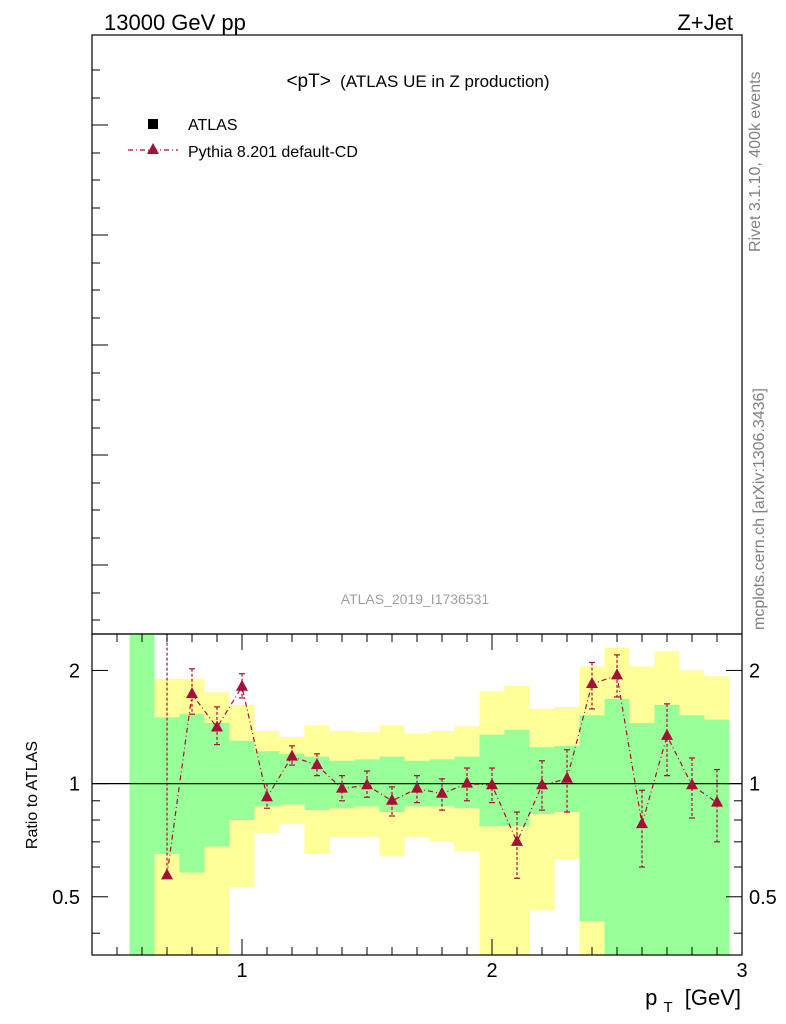 This screenshot has height=1024, width=786. I want to click on main-title-symbol: <pT>, so click(308, 81).